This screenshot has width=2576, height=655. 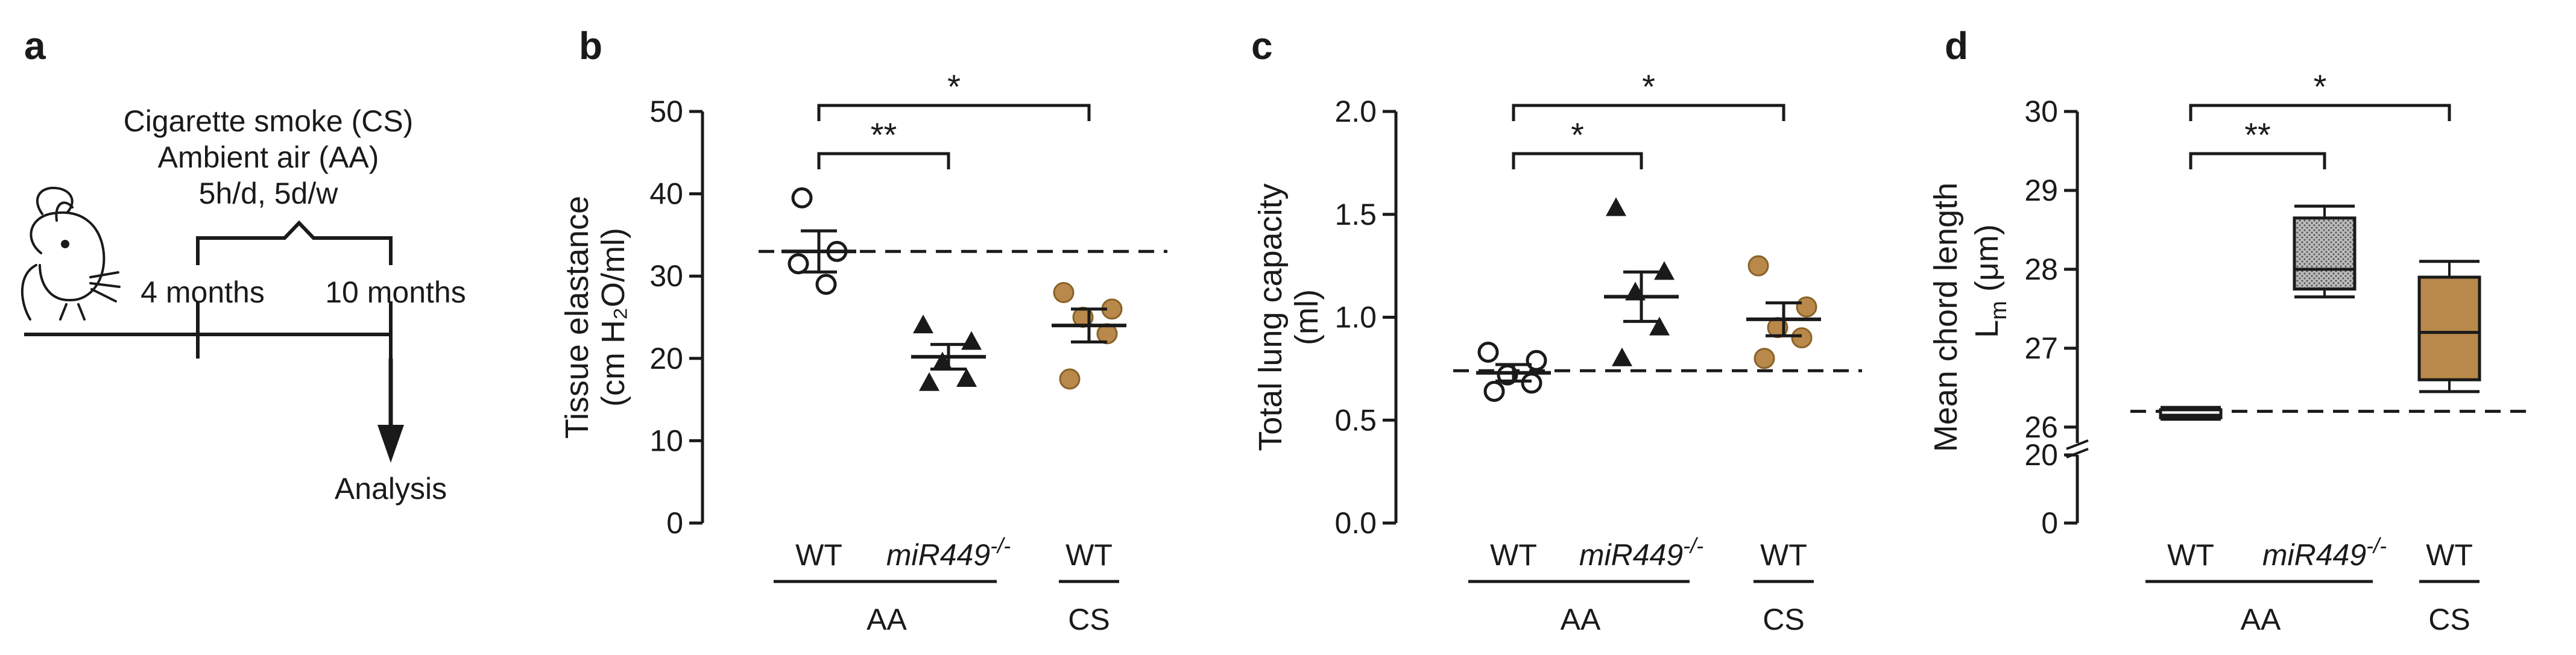 What do you see at coordinates (35, 45) in the screenshot?
I see `panel-a-label: a` at bounding box center [35, 45].